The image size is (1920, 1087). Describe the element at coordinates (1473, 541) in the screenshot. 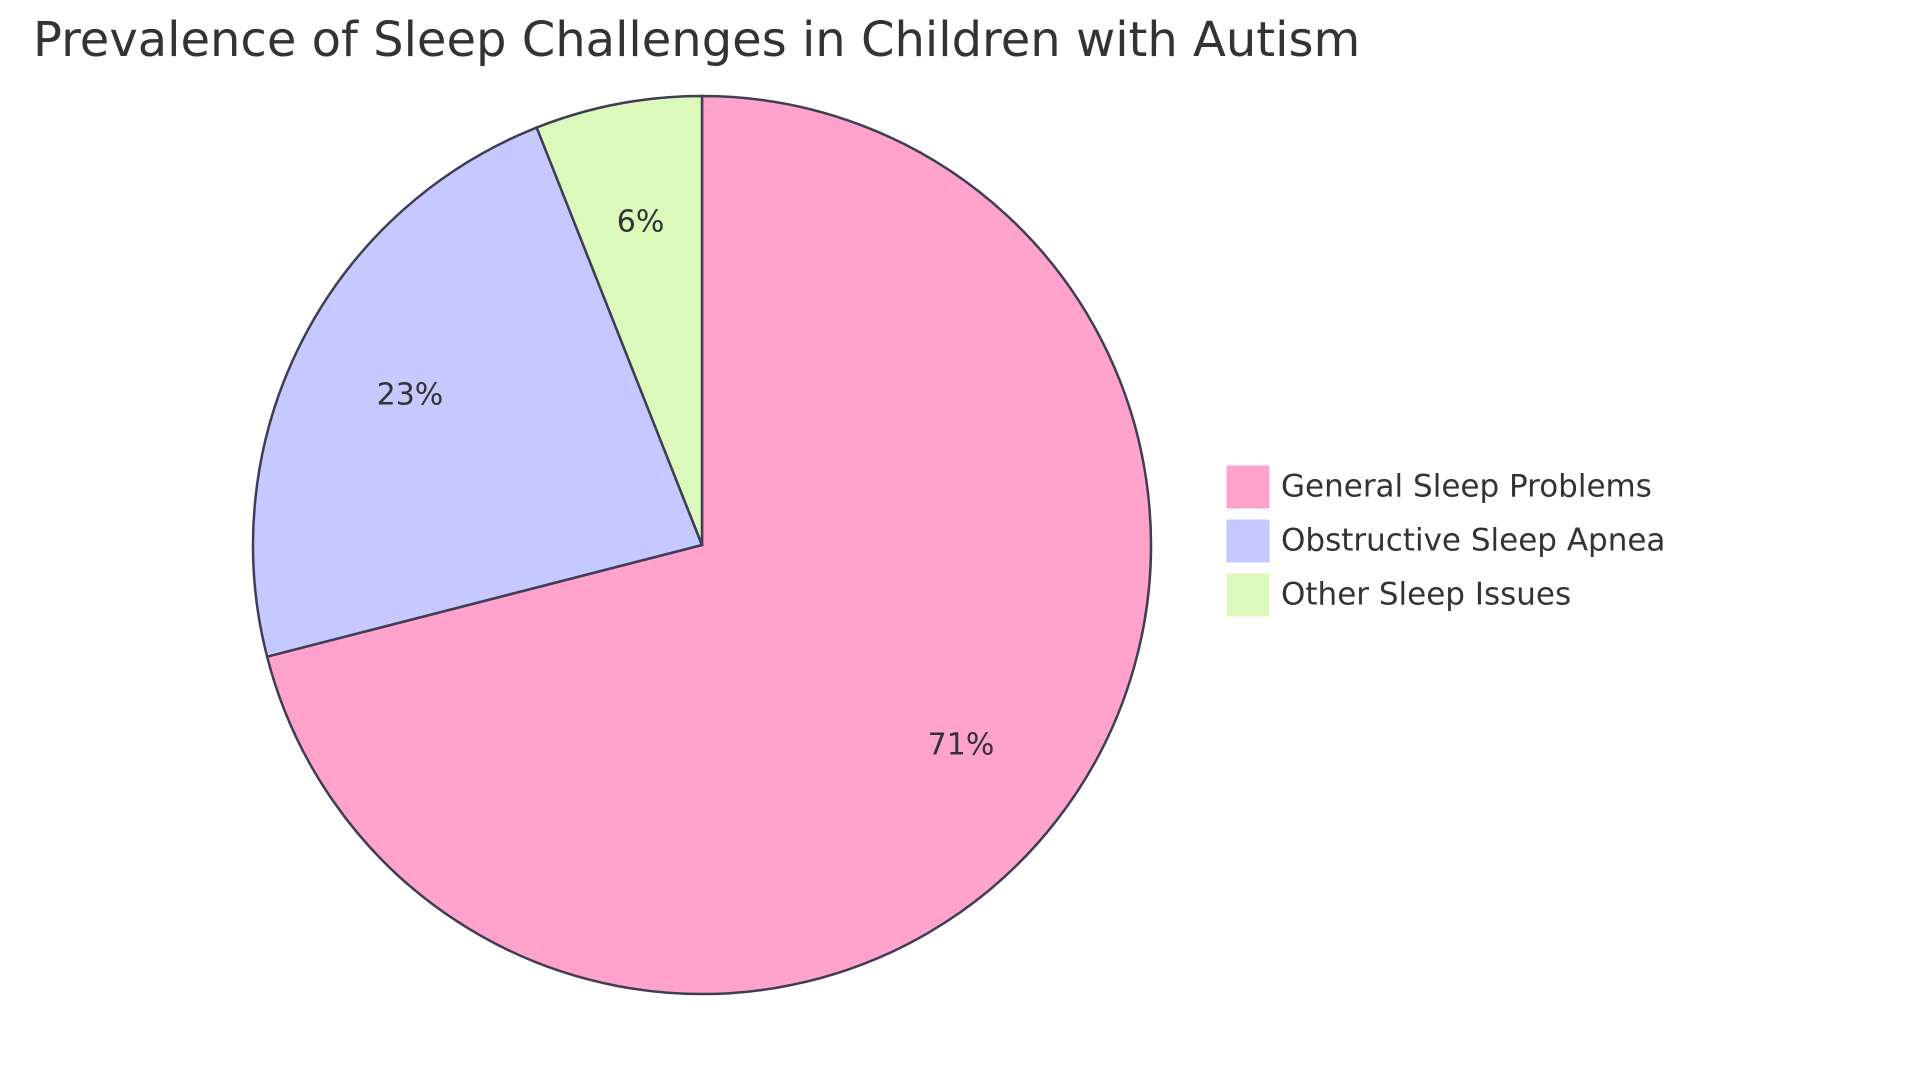

I see `legend-label: Obstructive Sleep Apnea` at that location.